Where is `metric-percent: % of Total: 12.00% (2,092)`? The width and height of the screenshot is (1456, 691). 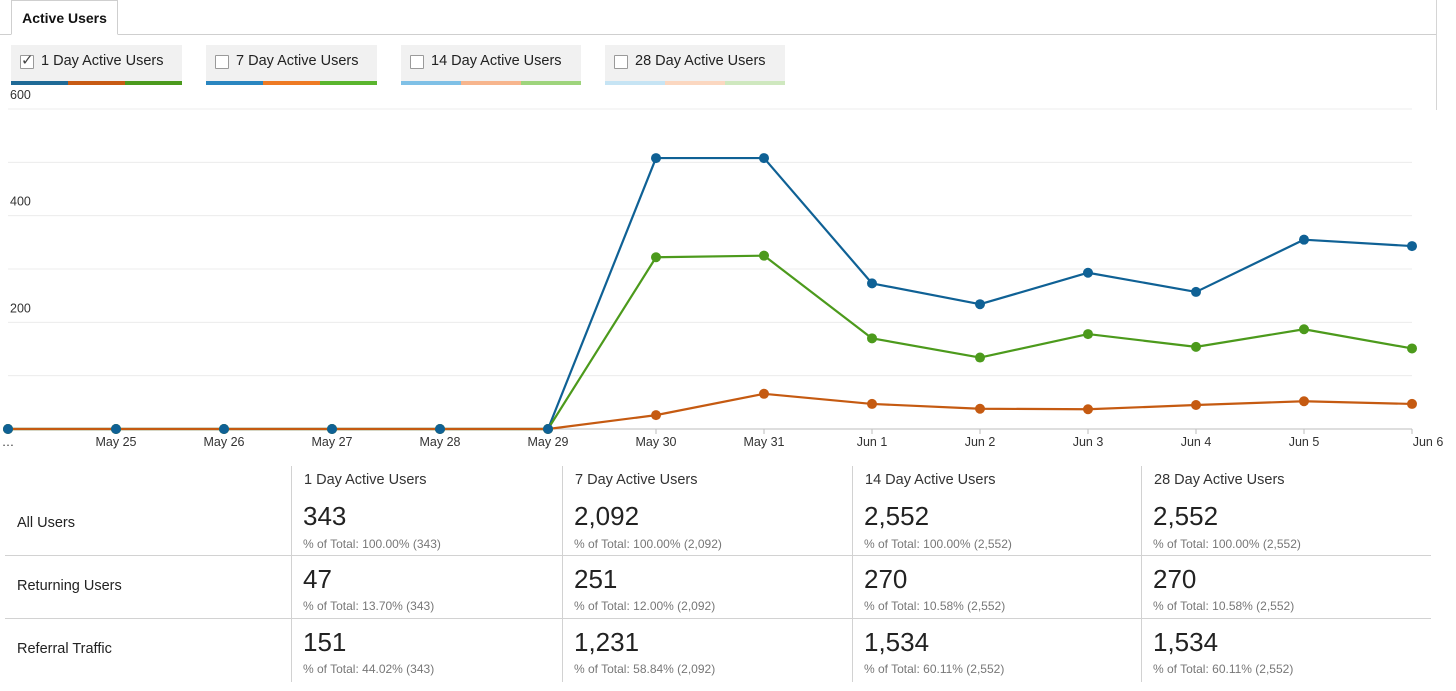
metric-percent: % of Total: 12.00% (2,092) is located at coordinates (645, 606).